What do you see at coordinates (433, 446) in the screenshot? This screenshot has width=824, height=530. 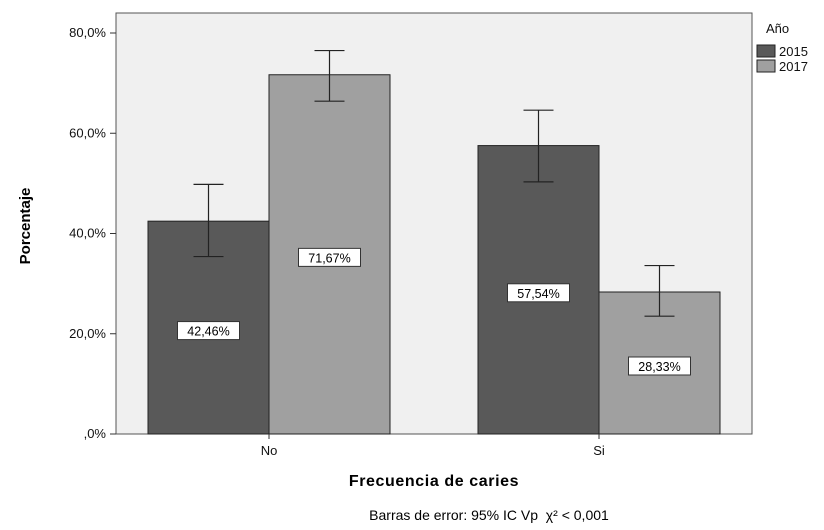 I see `x-axis: No Si` at bounding box center [433, 446].